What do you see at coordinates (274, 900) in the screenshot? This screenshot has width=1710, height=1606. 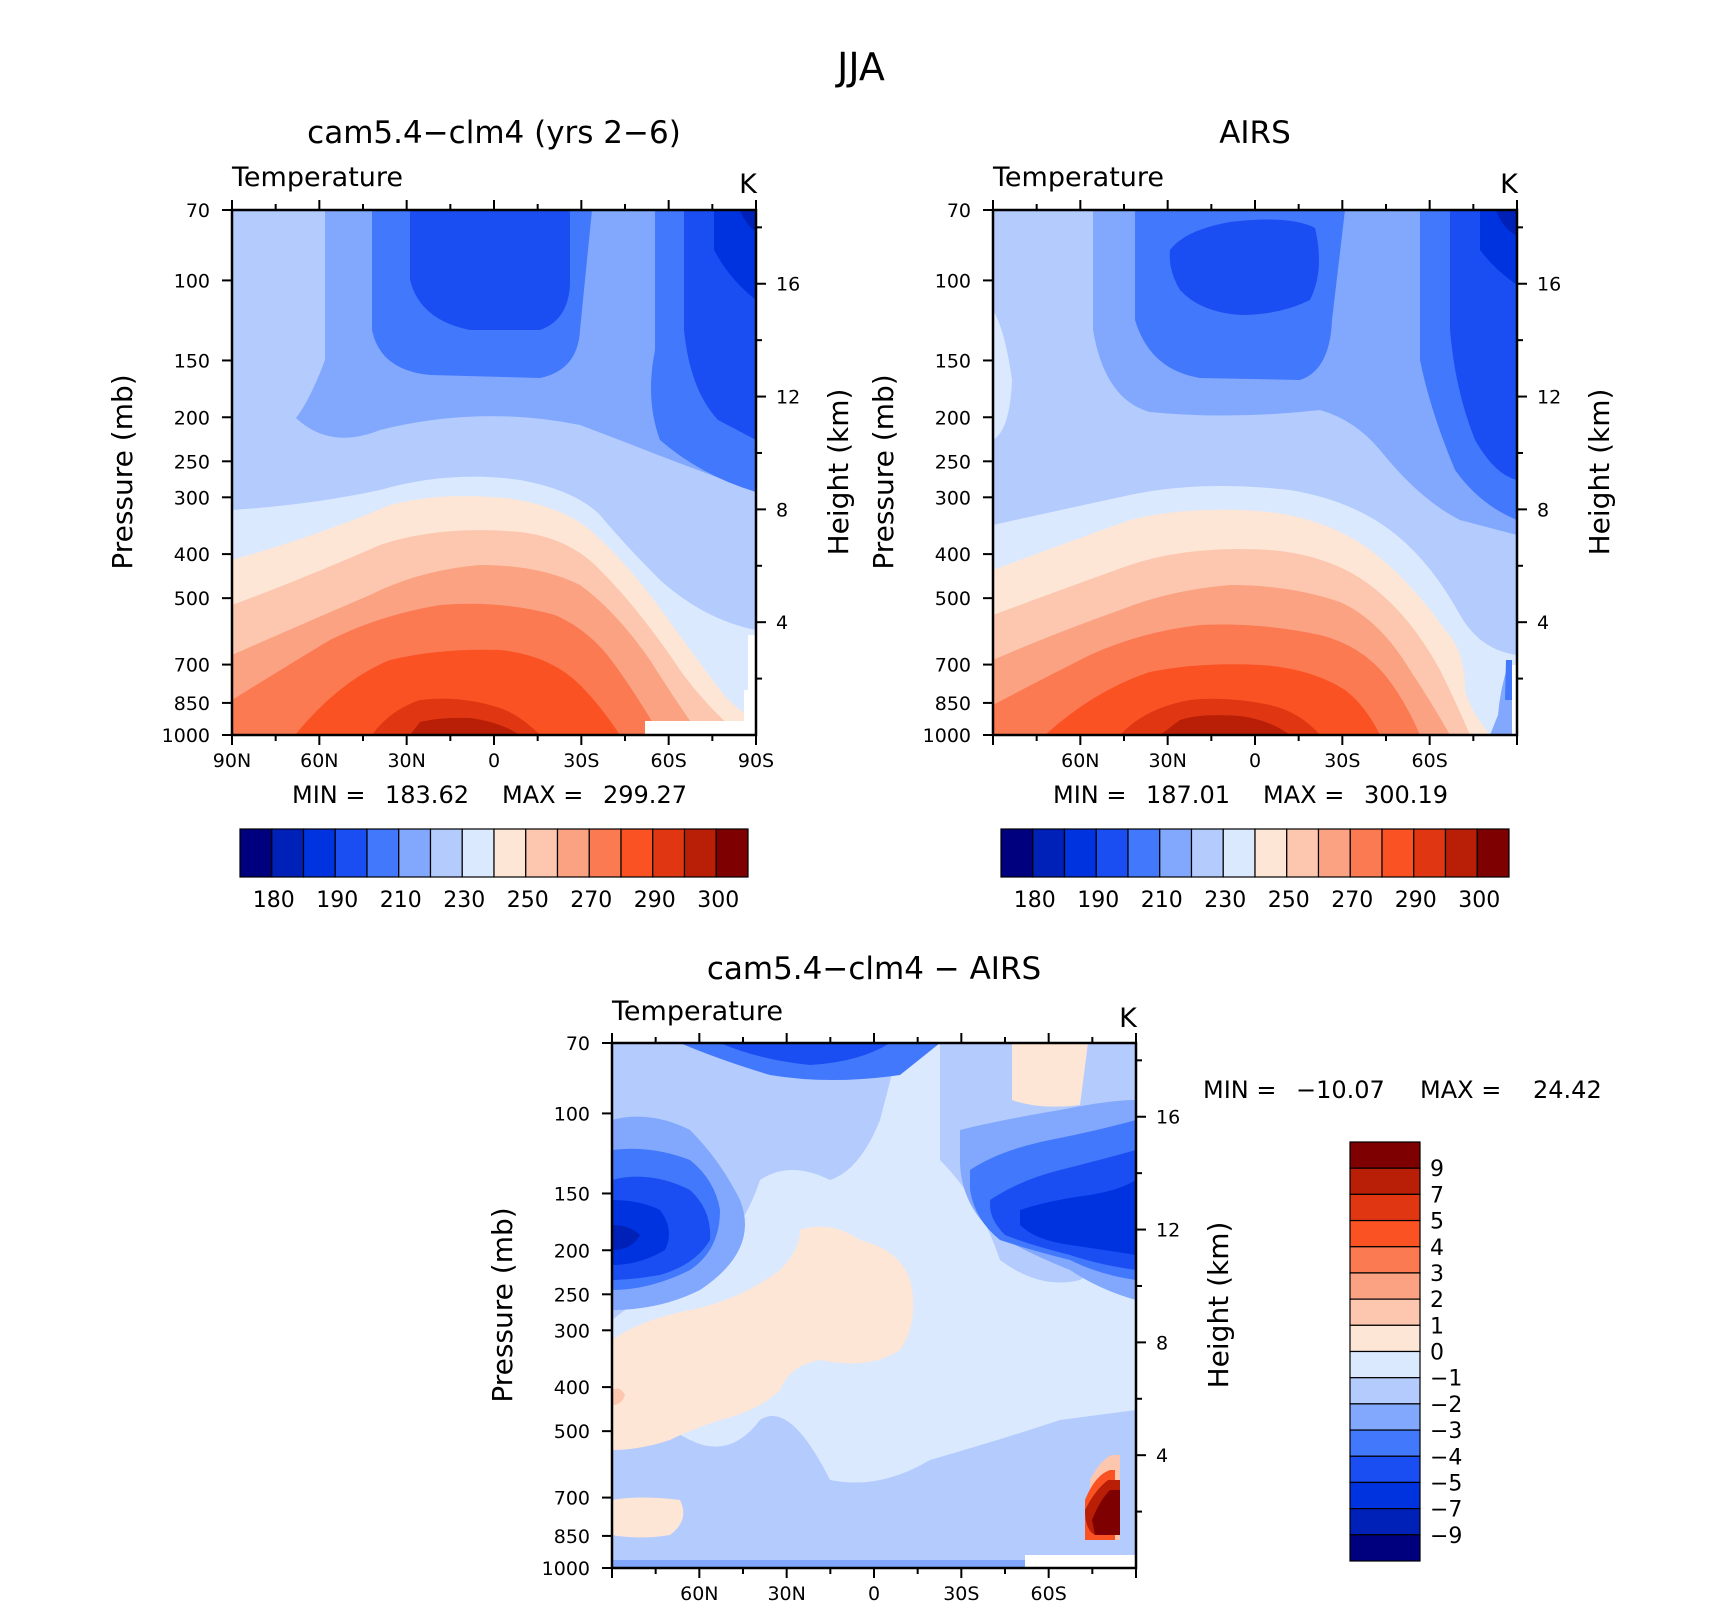 I see `colorbar-label: 180` at bounding box center [274, 900].